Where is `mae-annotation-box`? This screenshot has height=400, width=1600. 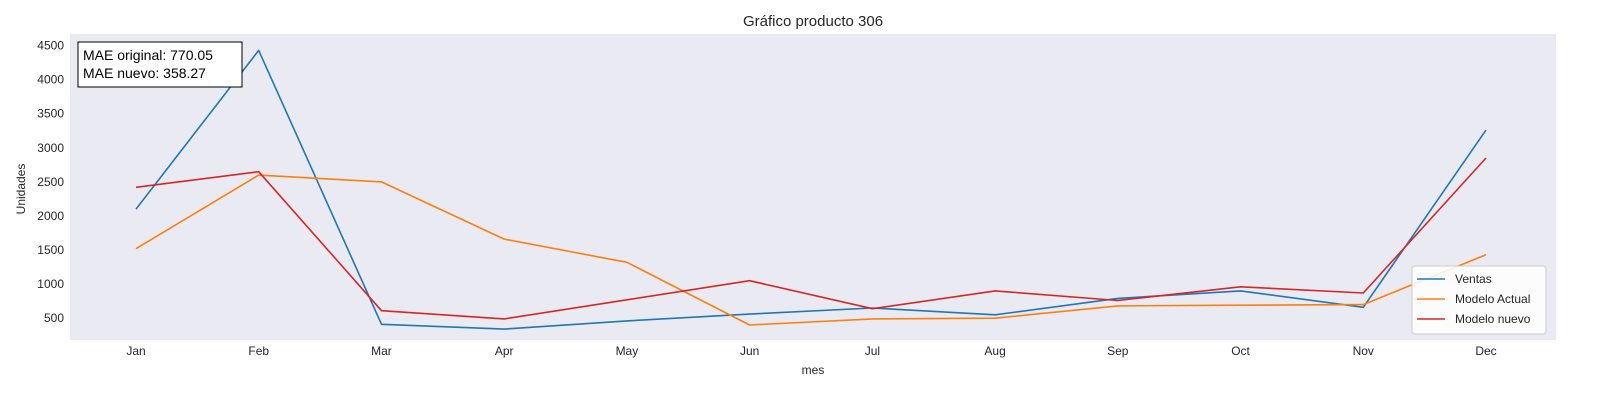
mae-annotation-box is located at coordinates (160, 64).